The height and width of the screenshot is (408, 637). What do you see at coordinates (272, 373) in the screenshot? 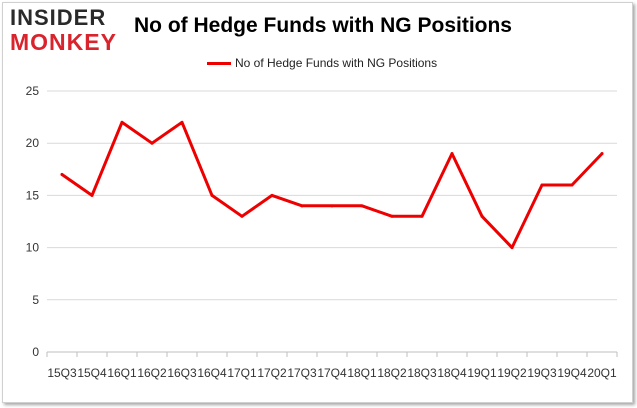
I see `x-tick-label: 17Q2` at bounding box center [272, 373].